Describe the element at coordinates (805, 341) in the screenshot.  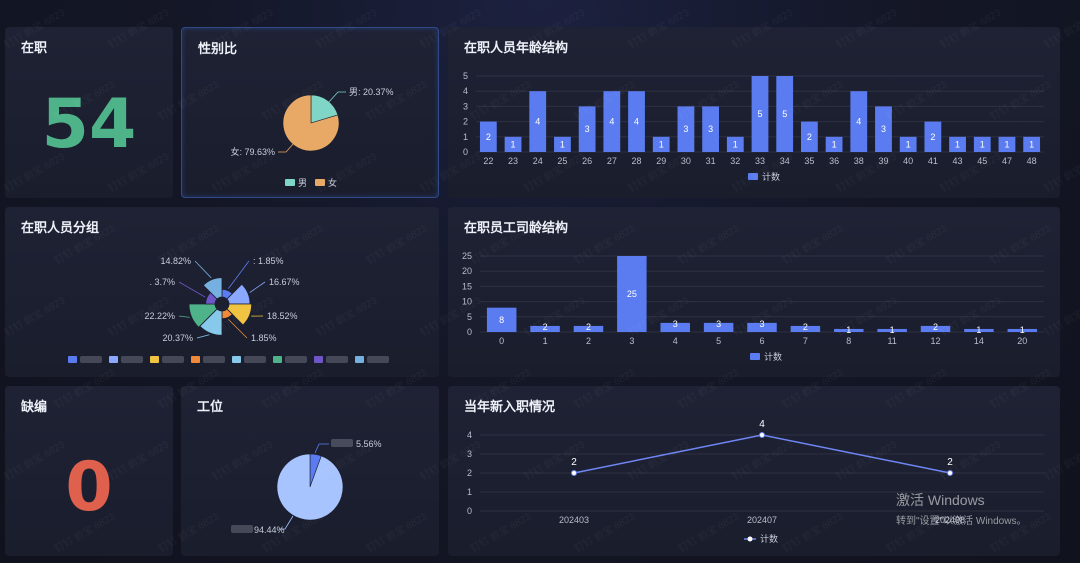
I see `x-tick-label: 7` at that location.